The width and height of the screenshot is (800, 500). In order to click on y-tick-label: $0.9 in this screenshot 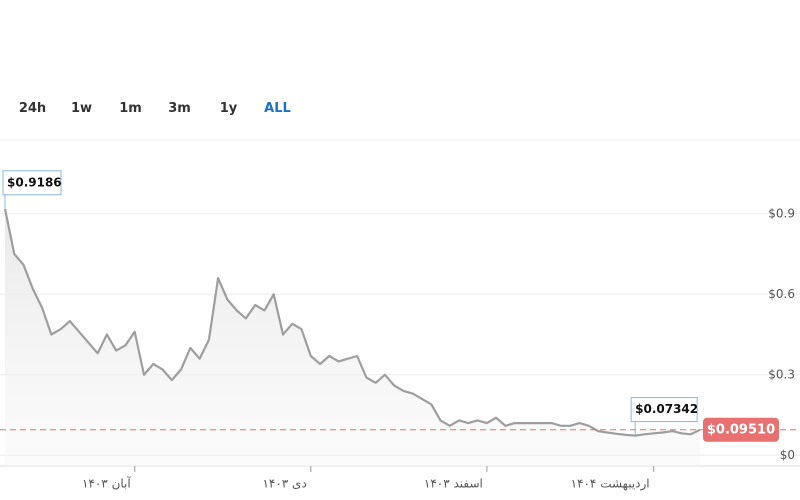, I will do `click(781, 213)`.